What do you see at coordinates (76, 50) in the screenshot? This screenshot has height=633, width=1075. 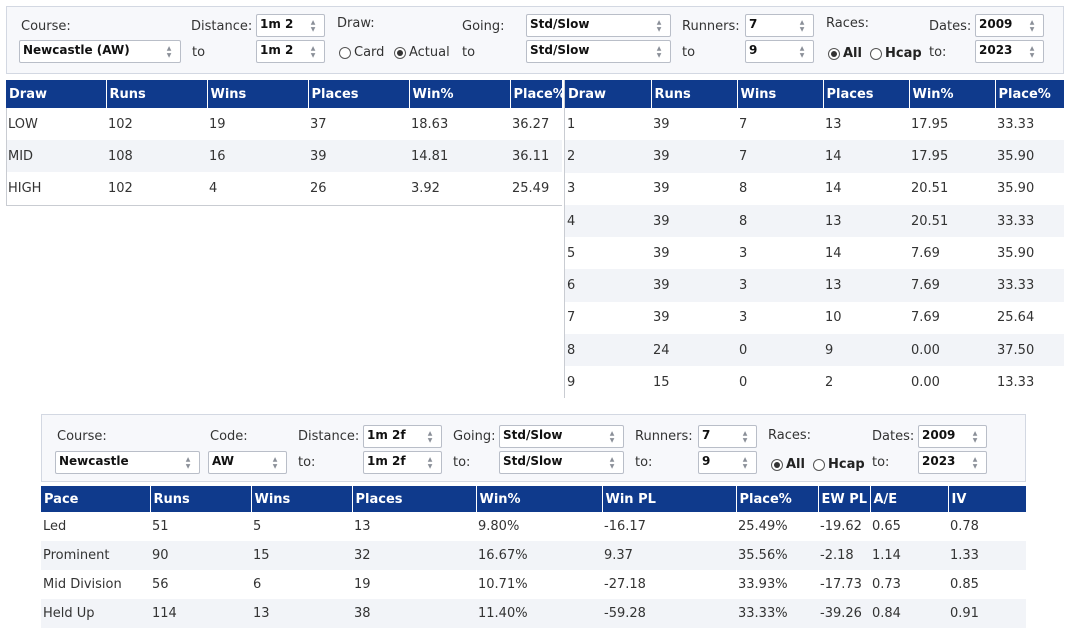 I see `course-value: Newcastle (AW)` at bounding box center [76, 50].